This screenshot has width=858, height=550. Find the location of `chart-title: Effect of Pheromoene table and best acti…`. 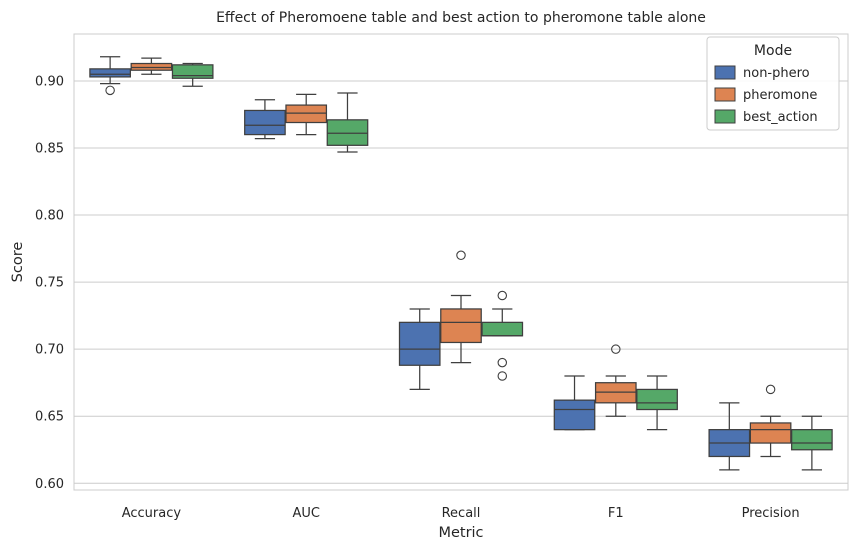

chart-title: Effect of Pheromoene table and best acti… is located at coordinates (461, 18).